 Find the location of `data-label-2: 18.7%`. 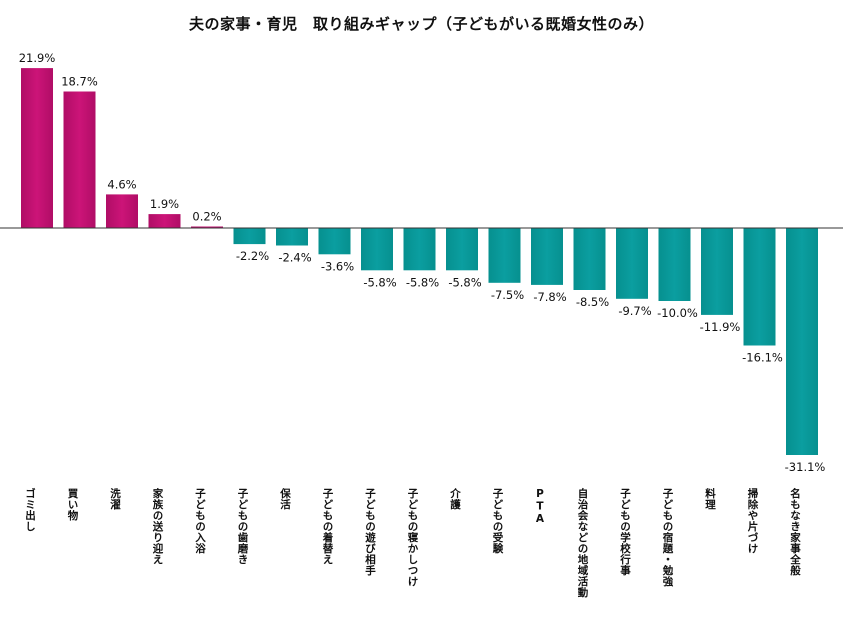

data-label-2: 18.7% is located at coordinates (79, 82).